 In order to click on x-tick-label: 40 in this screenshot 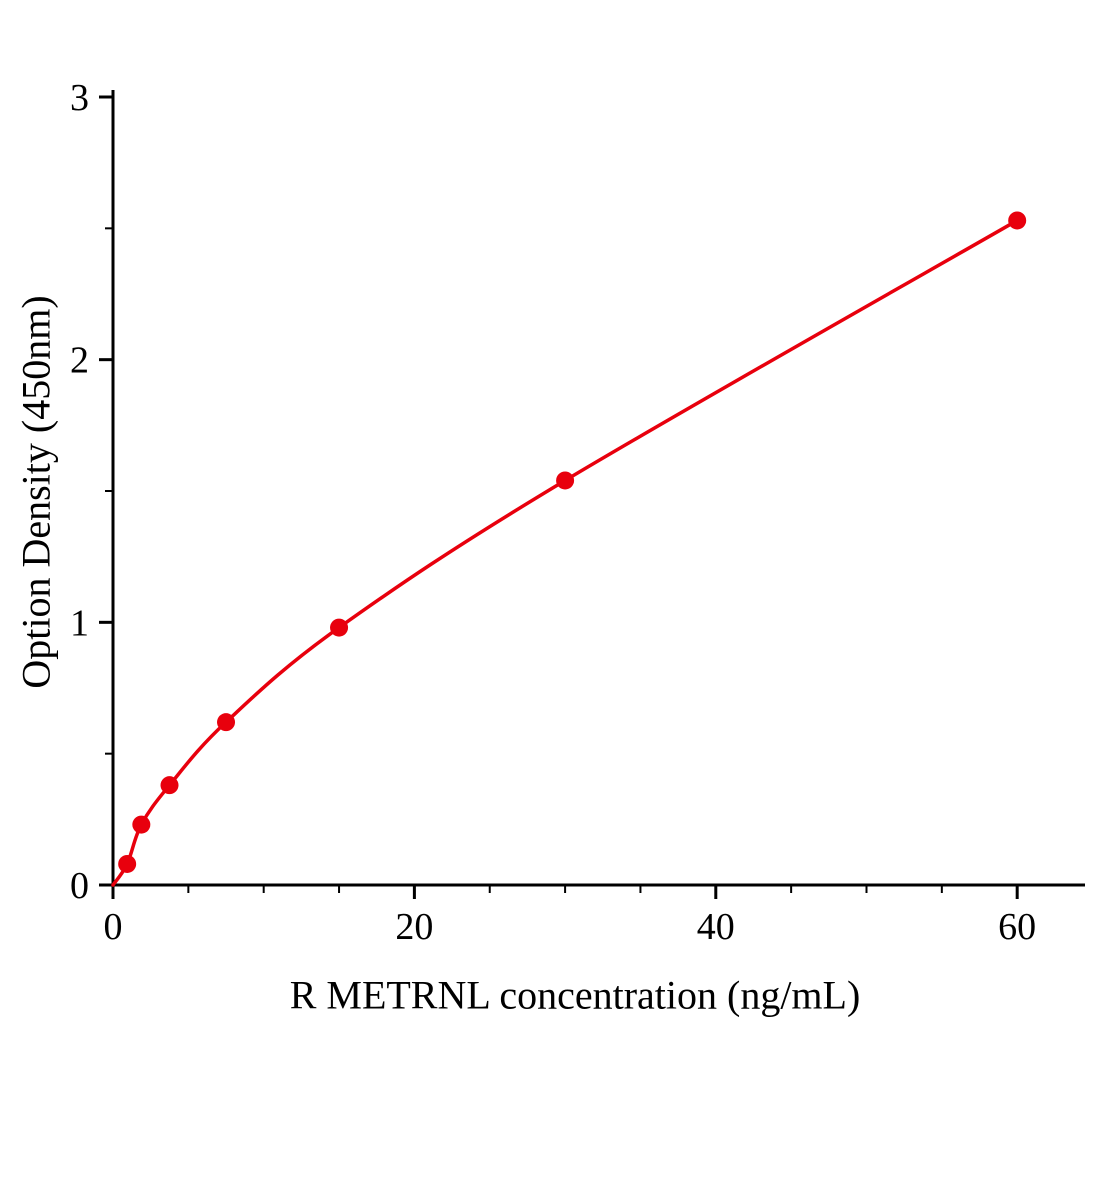, I will do `click(716, 927)`.